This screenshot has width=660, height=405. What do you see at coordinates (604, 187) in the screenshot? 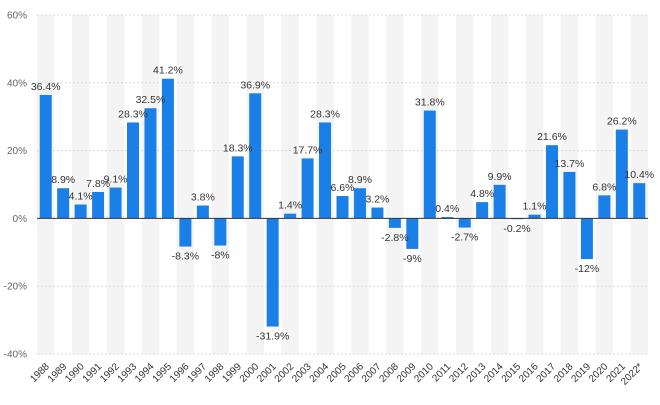
I see `data-label: 6.8%` at bounding box center [604, 187].